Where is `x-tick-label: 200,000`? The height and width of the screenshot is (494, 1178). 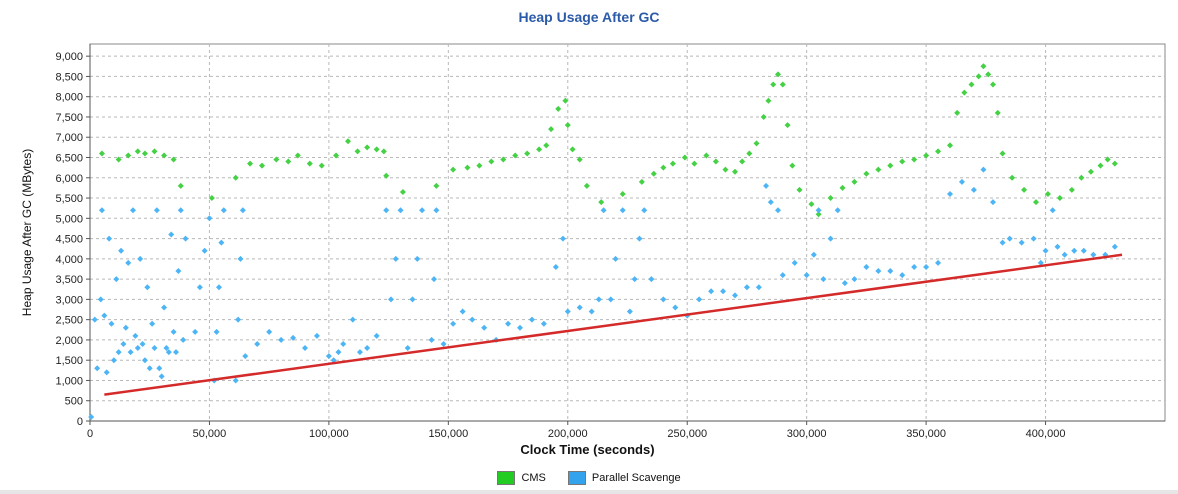
x-tick-label: 200,000 is located at coordinates (568, 434).